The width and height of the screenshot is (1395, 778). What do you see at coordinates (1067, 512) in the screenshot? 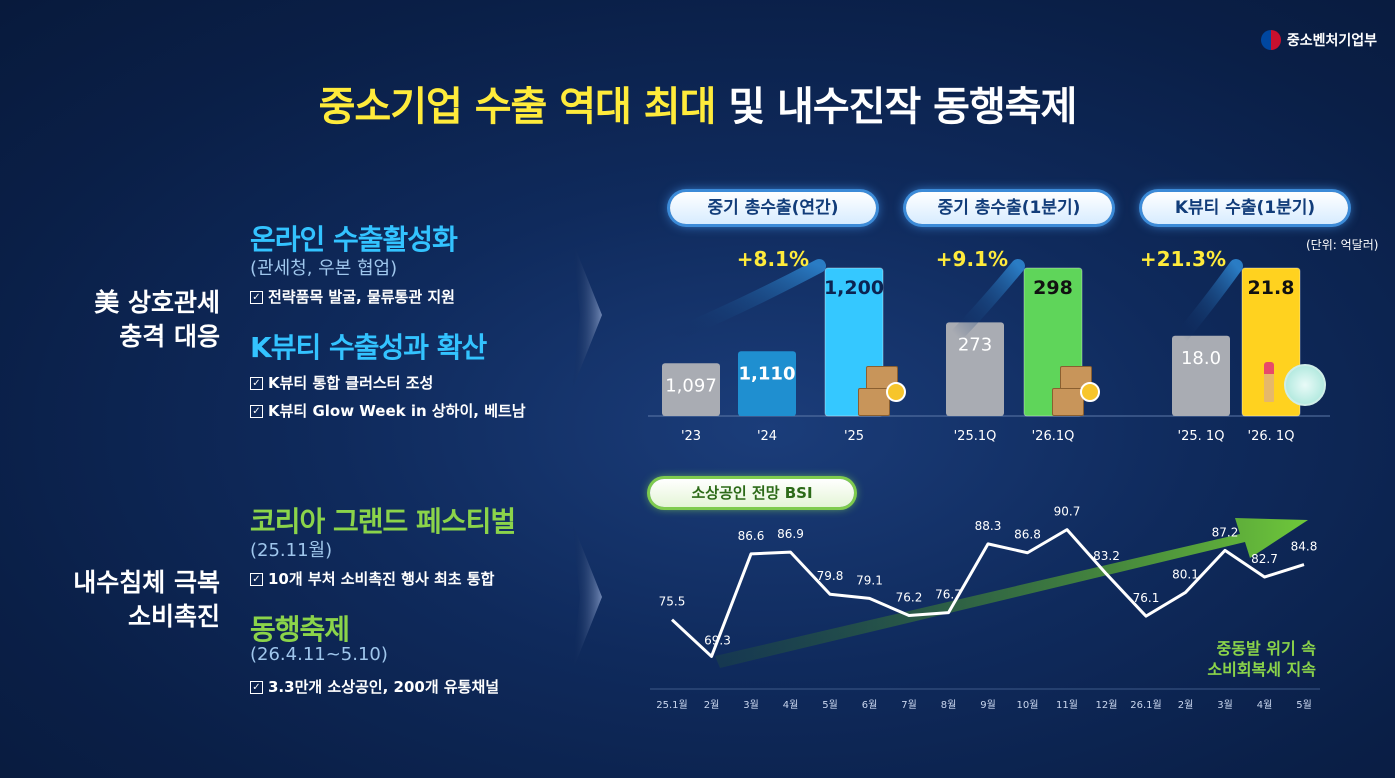
I see `bsi-value-label: 90.7` at bounding box center [1067, 512].